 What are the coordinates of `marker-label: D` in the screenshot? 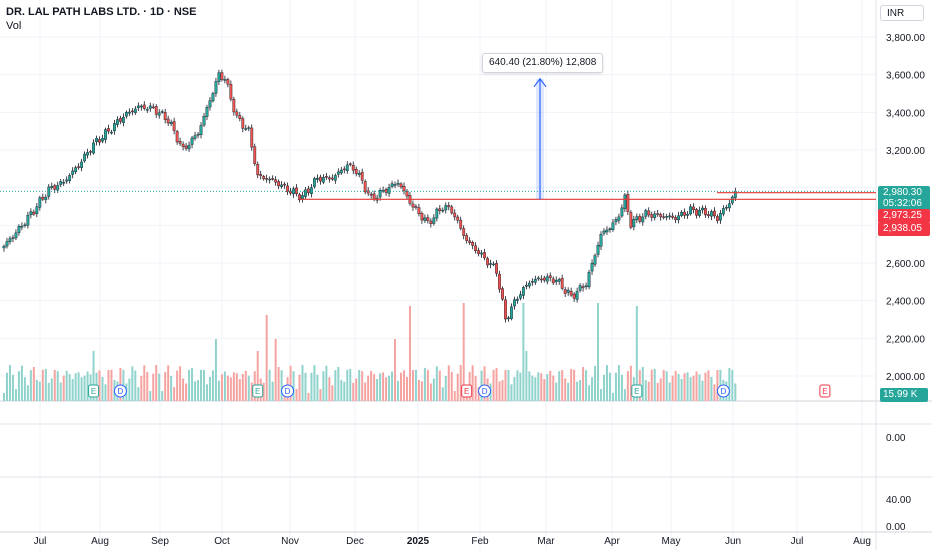 It's located at (723, 391).